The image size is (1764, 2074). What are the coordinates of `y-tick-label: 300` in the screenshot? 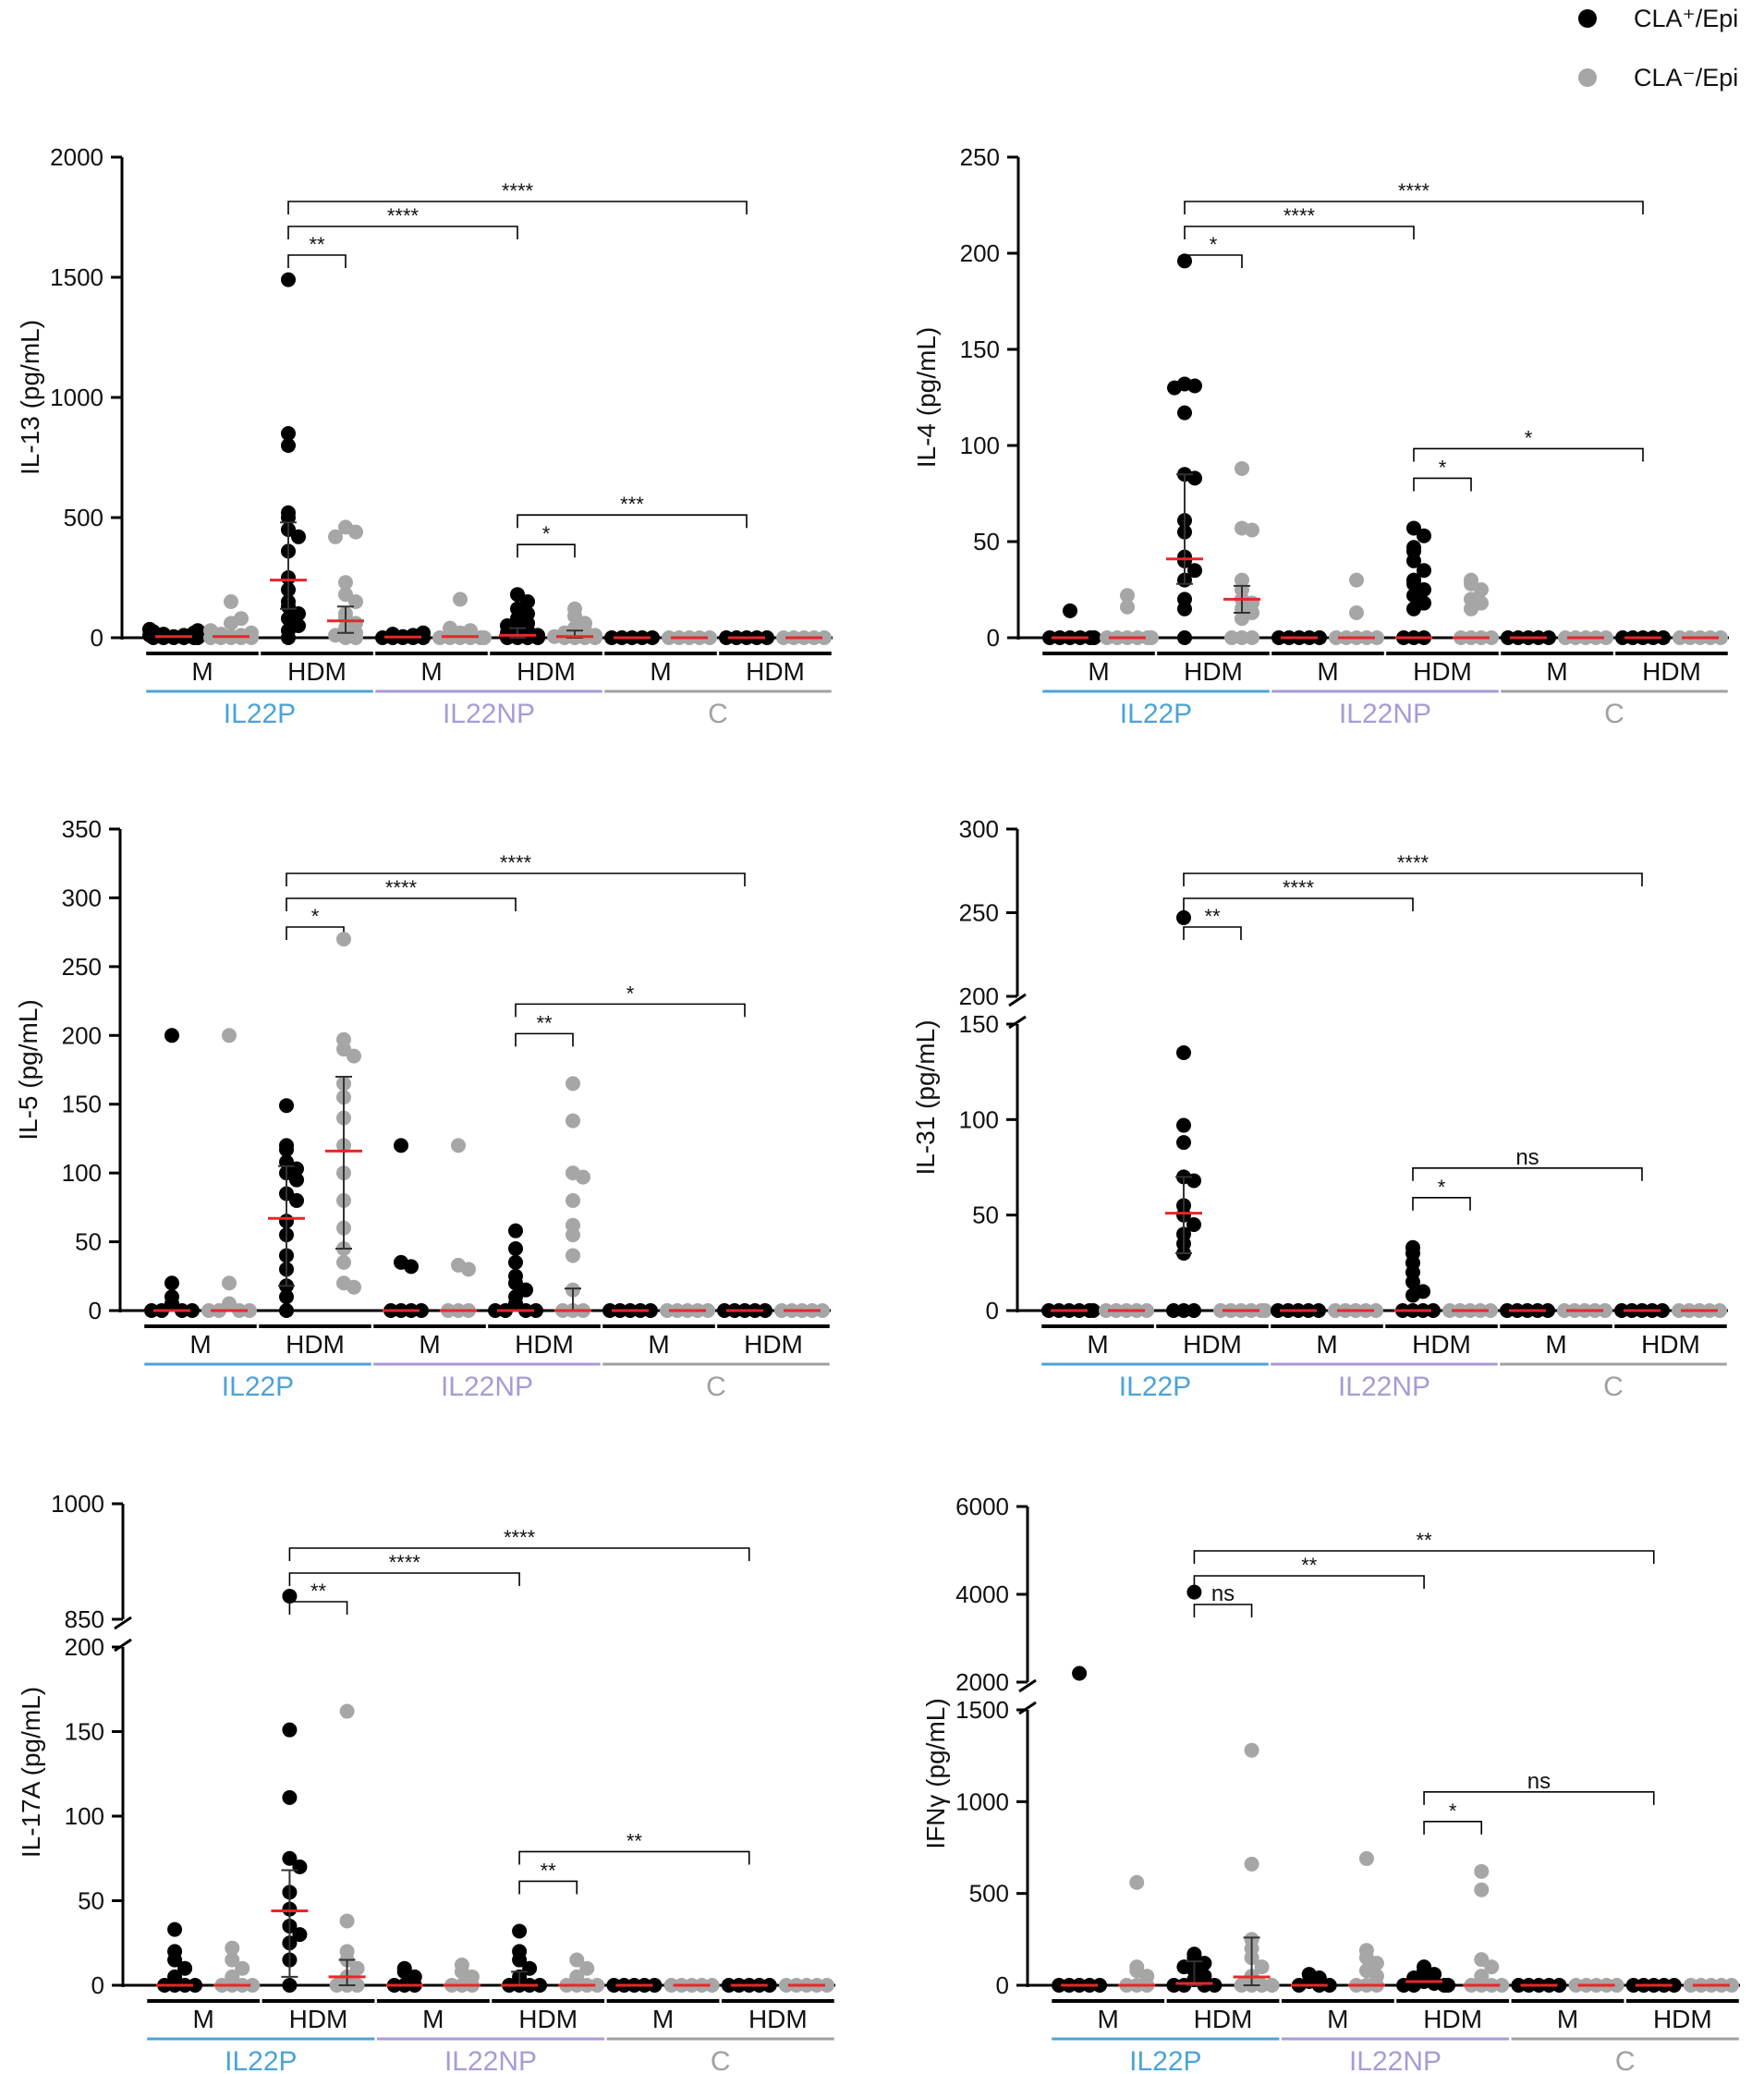 It's located at (82, 898).